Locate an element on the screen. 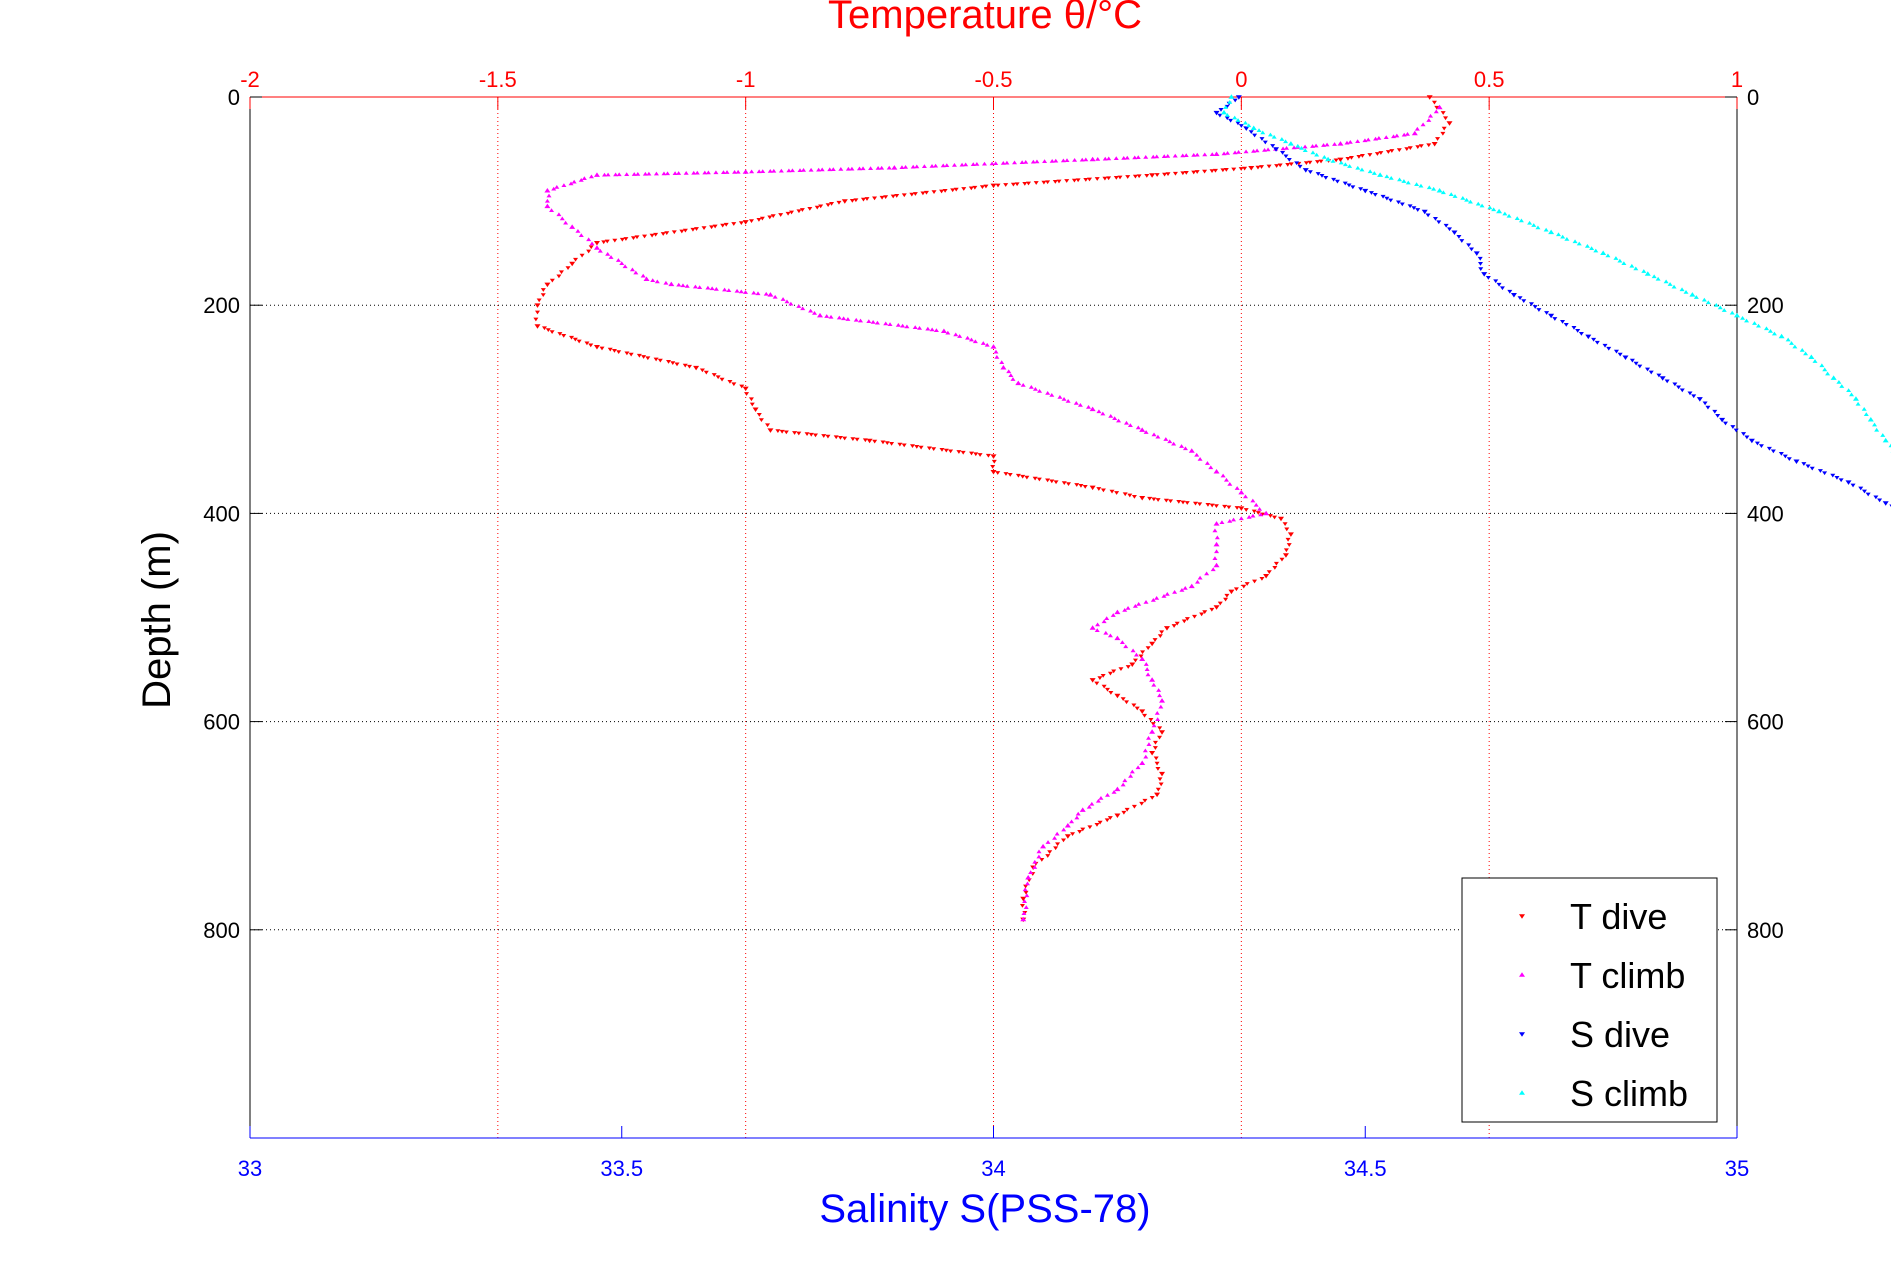  top-tick-label: -1.5 is located at coordinates (498, 79).